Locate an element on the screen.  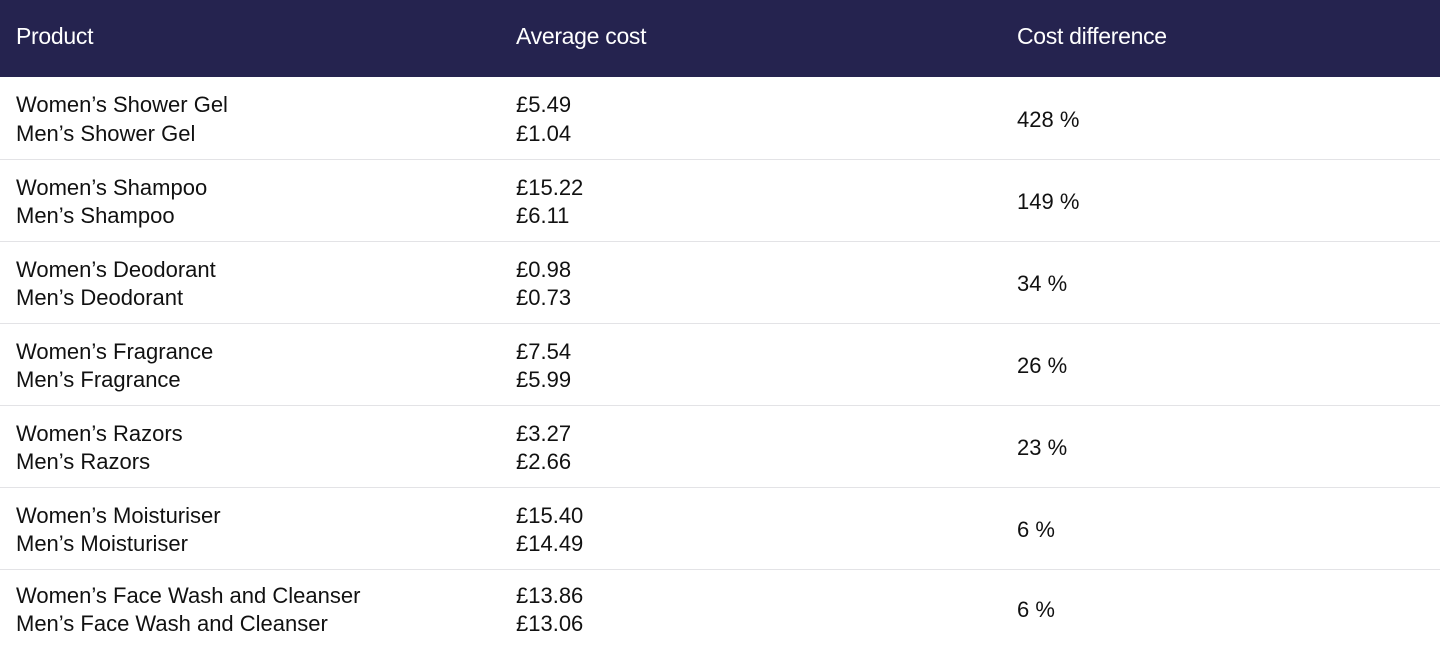
men-cost: £13.06 is located at coordinates (550, 624).